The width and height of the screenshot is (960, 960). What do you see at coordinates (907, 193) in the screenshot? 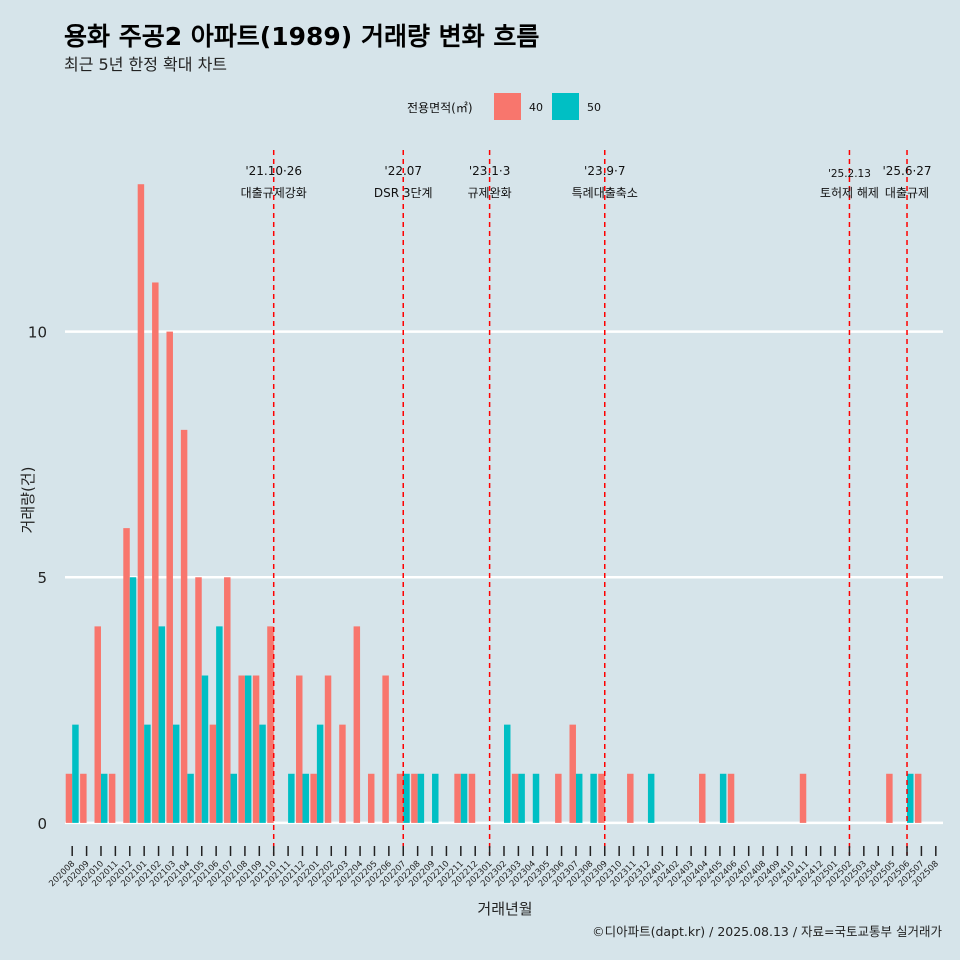
I see `event-label: 대출규제` at bounding box center [907, 193].